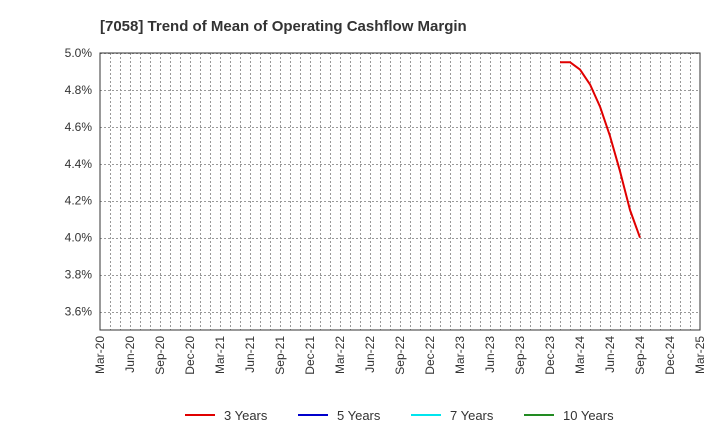 Image resolution: width=720 pixels, height=440 pixels. Describe the element at coordinates (190, 355) in the screenshot. I see `x-tick-label: Dec-20` at that location.